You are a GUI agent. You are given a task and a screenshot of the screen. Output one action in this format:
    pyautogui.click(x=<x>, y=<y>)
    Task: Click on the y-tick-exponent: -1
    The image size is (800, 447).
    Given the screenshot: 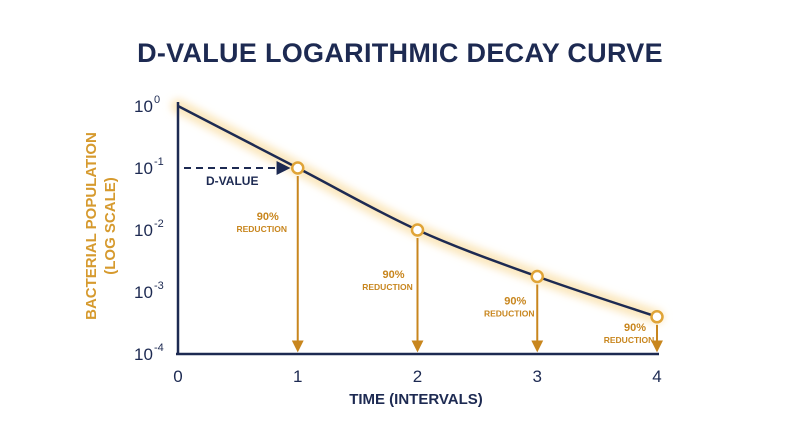 What is the action you would take?
    pyautogui.click(x=159, y=162)
    